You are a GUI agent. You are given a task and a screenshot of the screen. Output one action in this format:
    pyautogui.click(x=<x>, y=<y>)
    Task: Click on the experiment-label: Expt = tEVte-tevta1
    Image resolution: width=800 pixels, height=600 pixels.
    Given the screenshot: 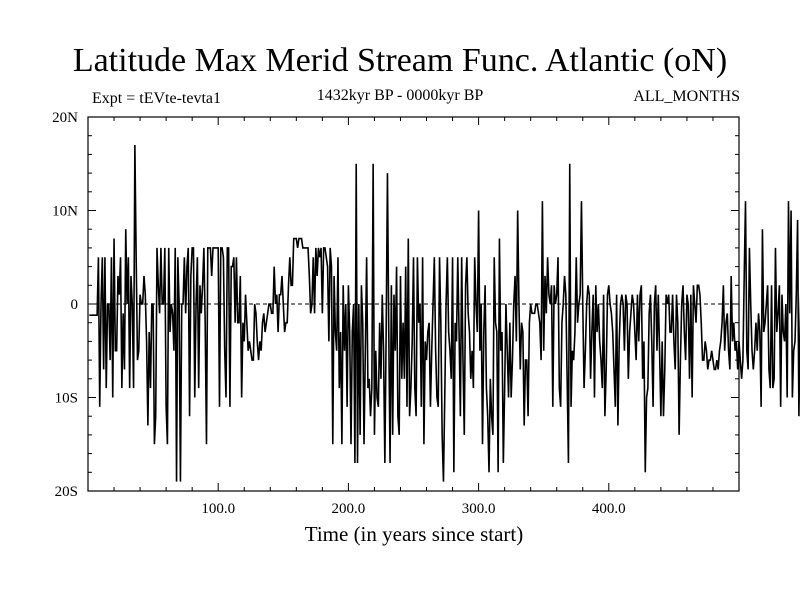 What is the action you would take?
    pyautogui.click(x=156, y=98)
    